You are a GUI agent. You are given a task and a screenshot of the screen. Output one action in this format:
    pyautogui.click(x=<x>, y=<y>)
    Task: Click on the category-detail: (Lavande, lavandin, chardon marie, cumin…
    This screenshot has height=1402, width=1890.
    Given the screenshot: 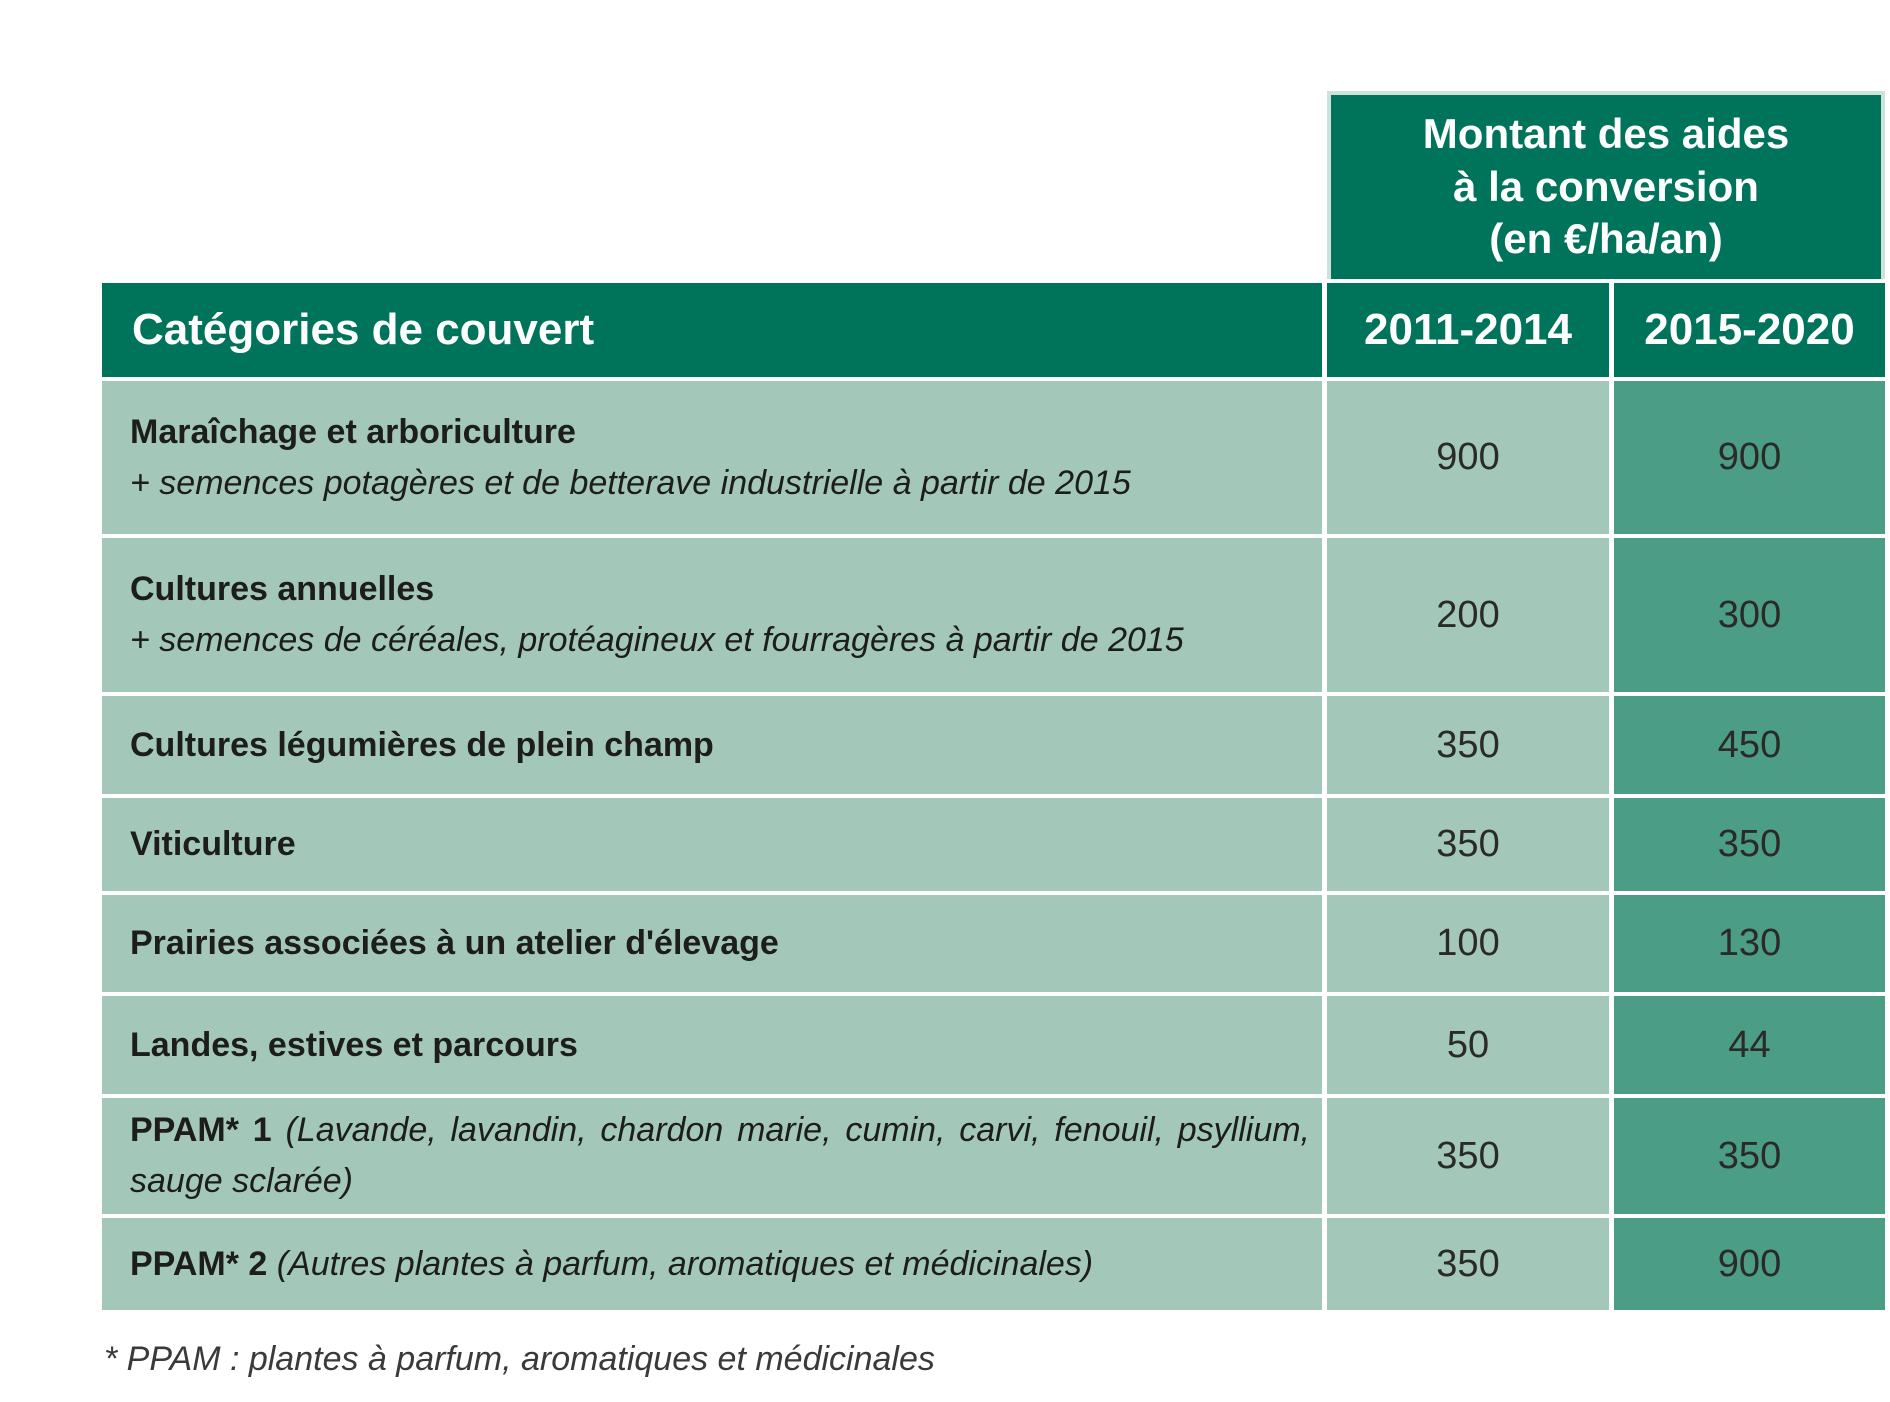 What is the action you would take?
    pyautogui.click(x=720, y=1155)
    